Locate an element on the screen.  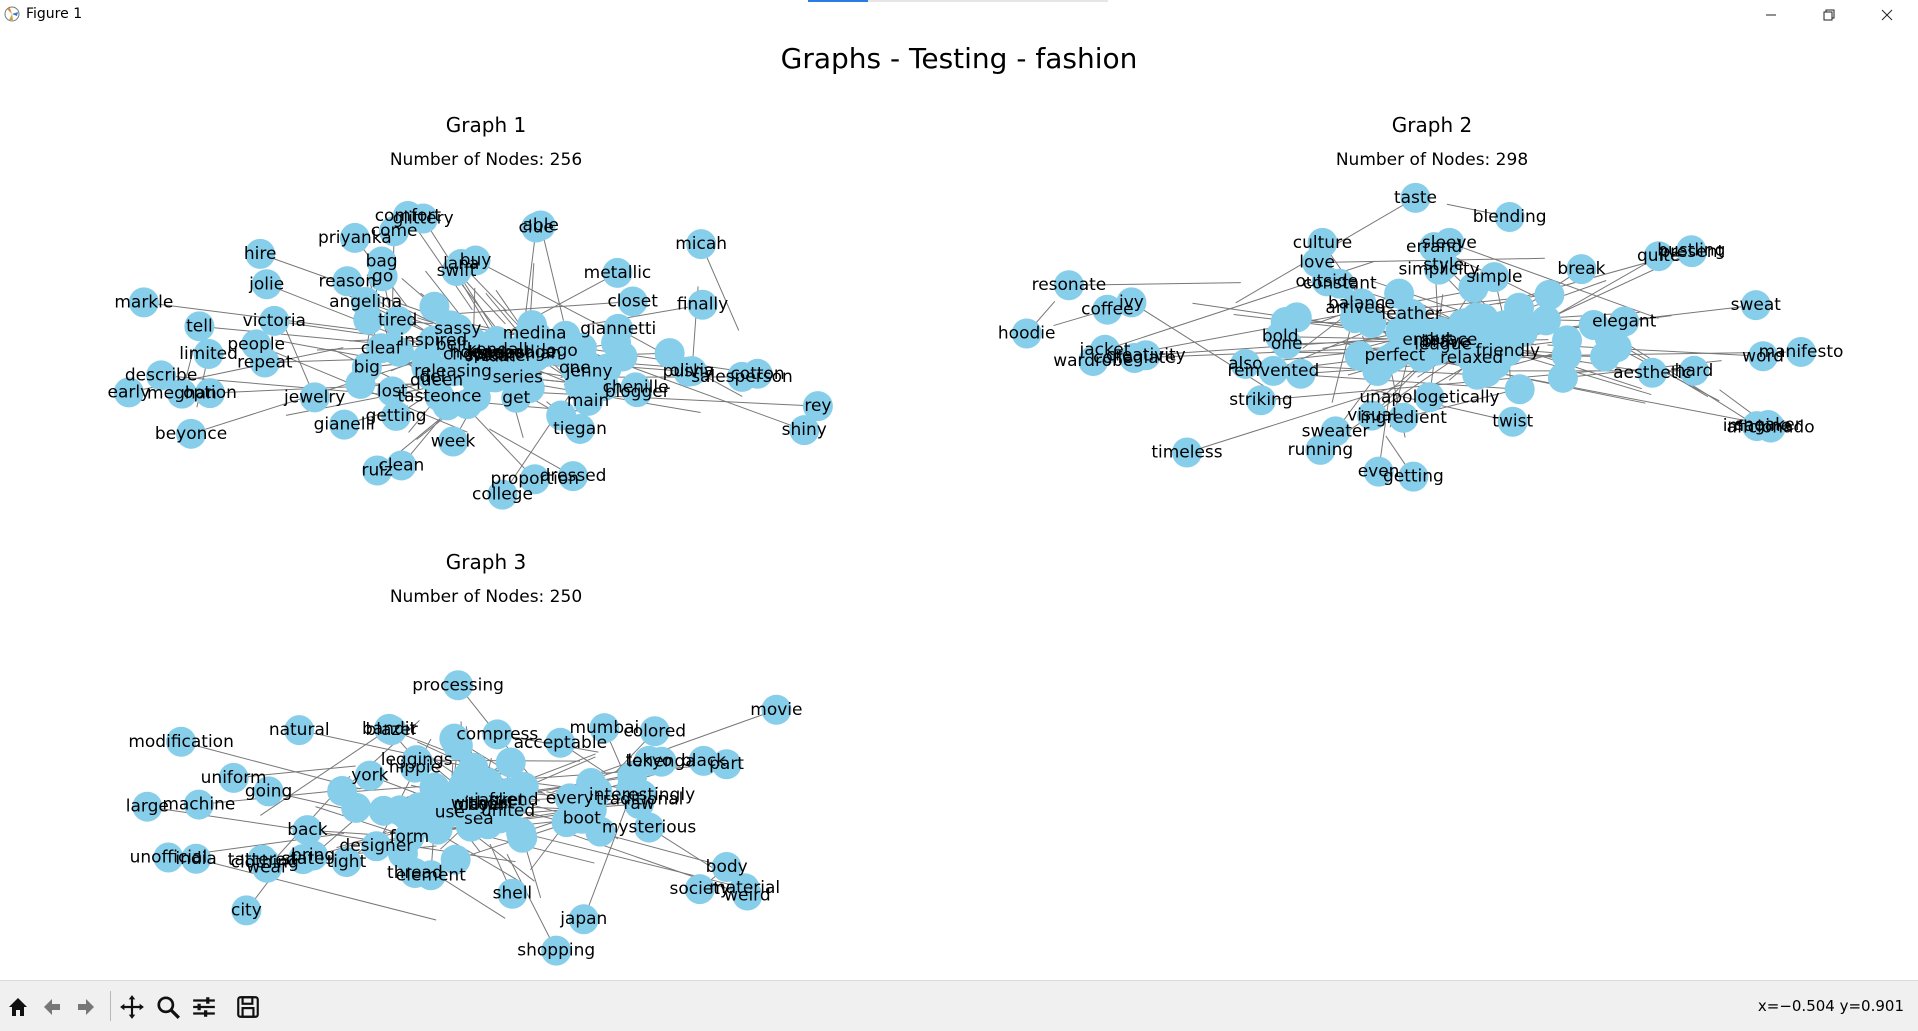
node-label: inspired is located at coordinates (433, 341).